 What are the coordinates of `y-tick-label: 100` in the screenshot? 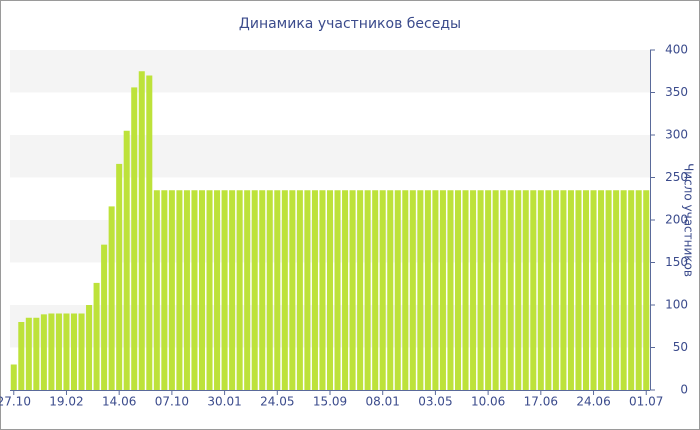 It's located at (676, 305).